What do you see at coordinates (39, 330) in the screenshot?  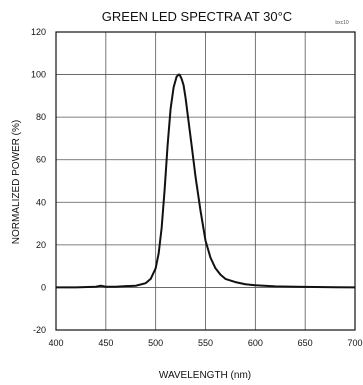 I see `y-tick-label--20: -20` at bounding box center [39, 330].